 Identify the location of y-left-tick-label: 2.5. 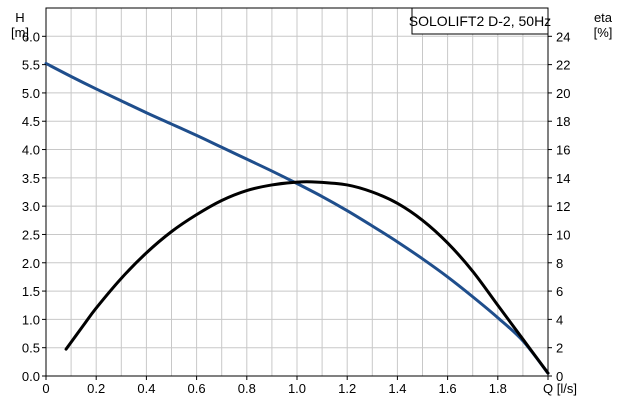
(31, 234).